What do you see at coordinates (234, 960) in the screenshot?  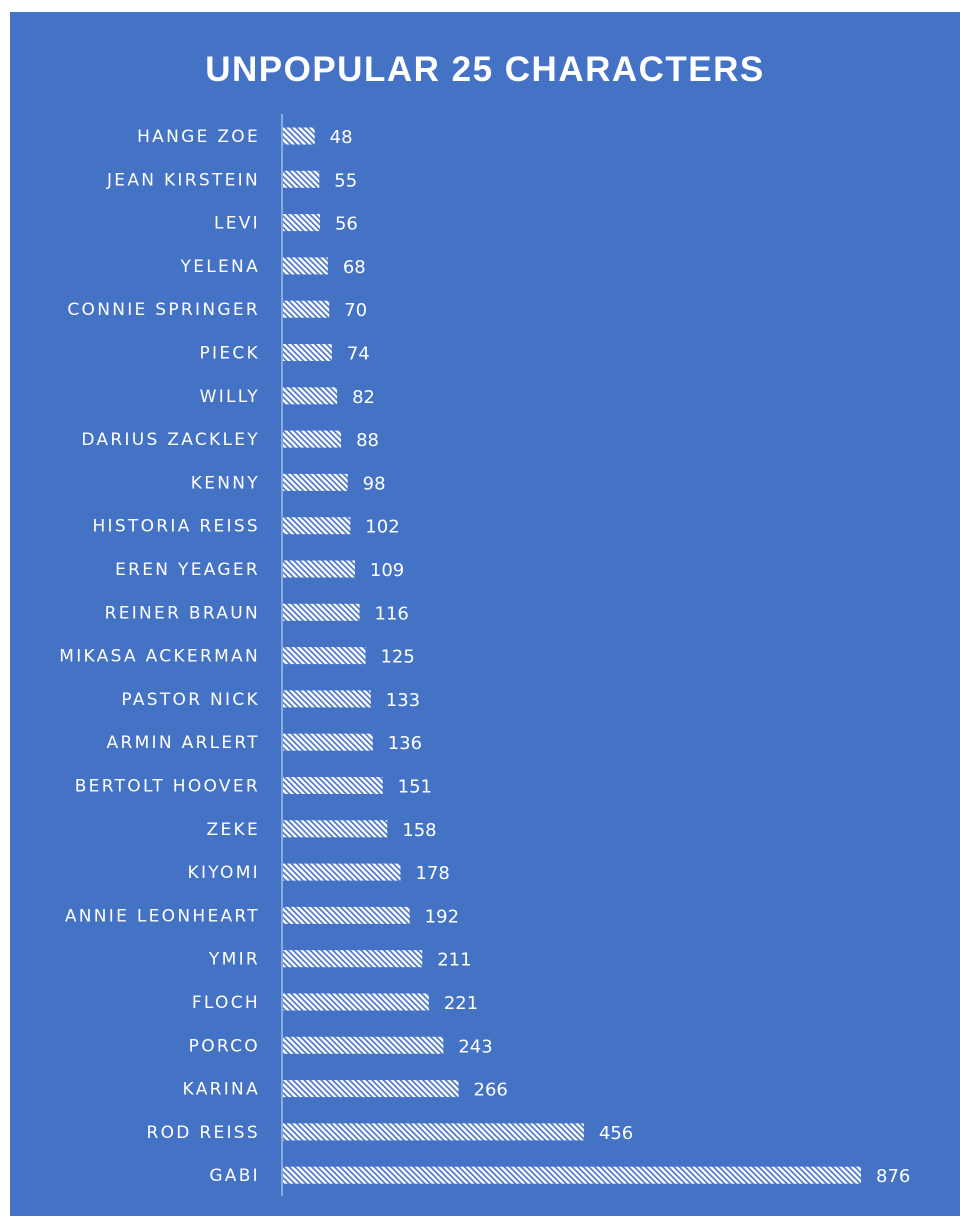 I see `category-label: YMIR` at bounding box center [234, 960].